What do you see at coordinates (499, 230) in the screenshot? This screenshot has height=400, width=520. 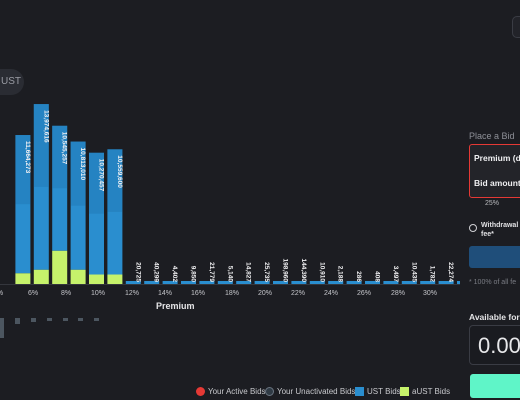 I see `withdrawal-label: Withdrawal fee*` at bounding box center [499, 230].